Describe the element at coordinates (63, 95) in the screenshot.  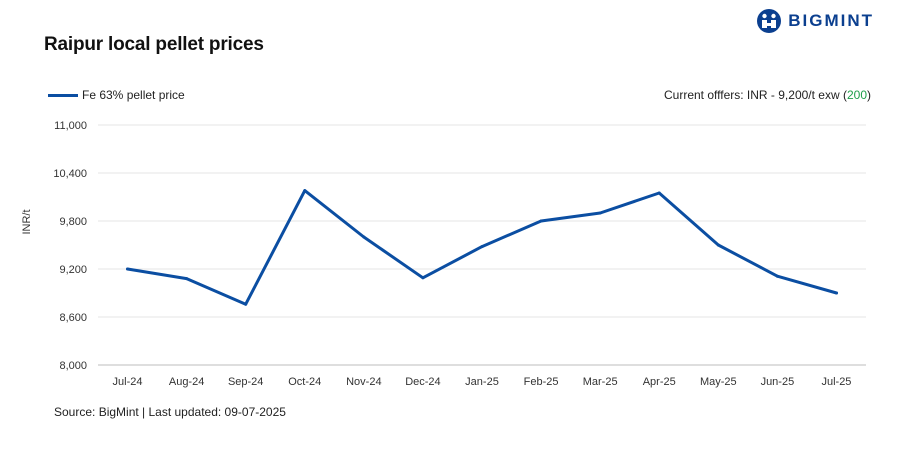
I see `legend-swatch` at that location.